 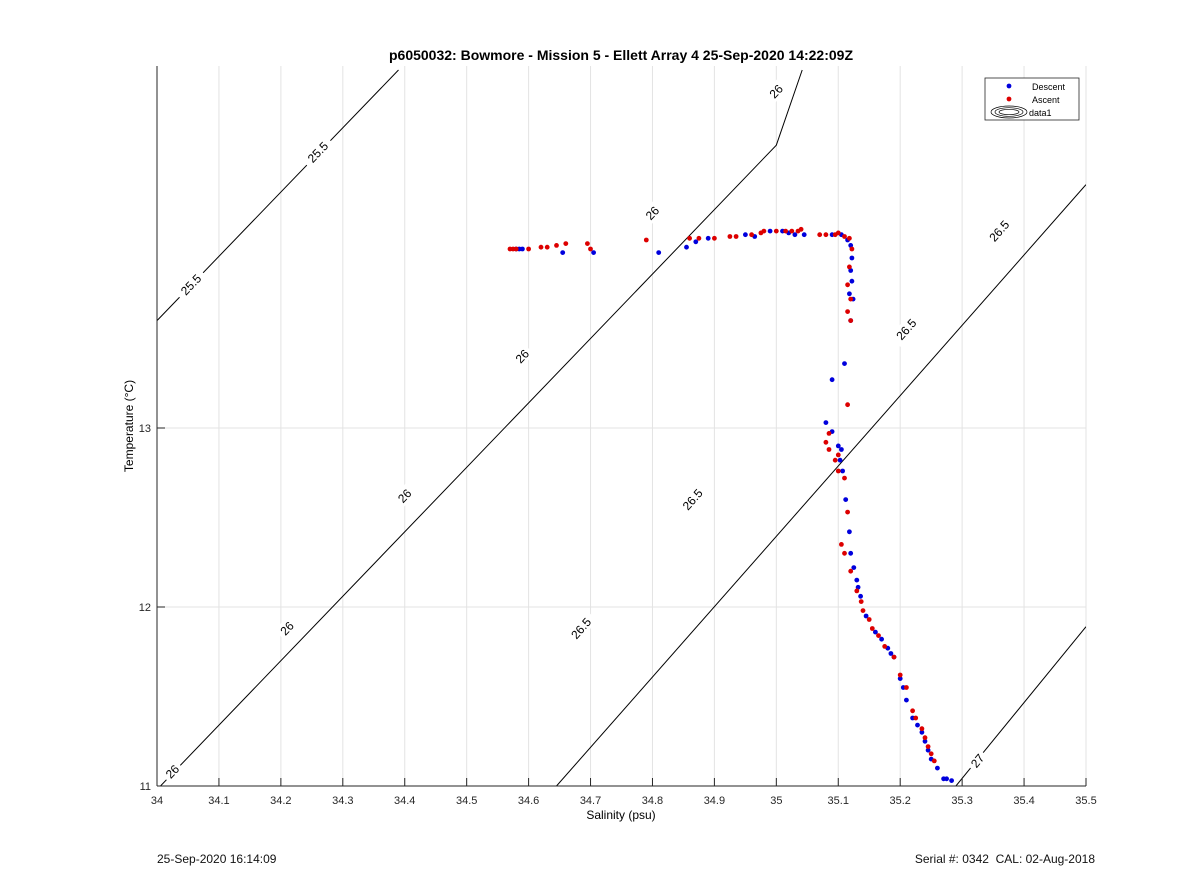 What do you see at coordinates (1085, 801) in the screenshot?
I see `x-tick-label: 35.5` at bounding box center [1085, 801].